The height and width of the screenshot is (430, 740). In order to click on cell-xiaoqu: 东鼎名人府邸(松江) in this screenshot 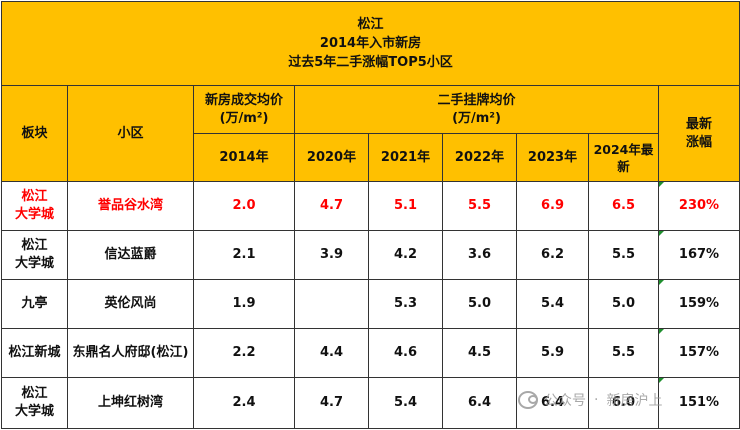, I will do `click(130, 353)`.